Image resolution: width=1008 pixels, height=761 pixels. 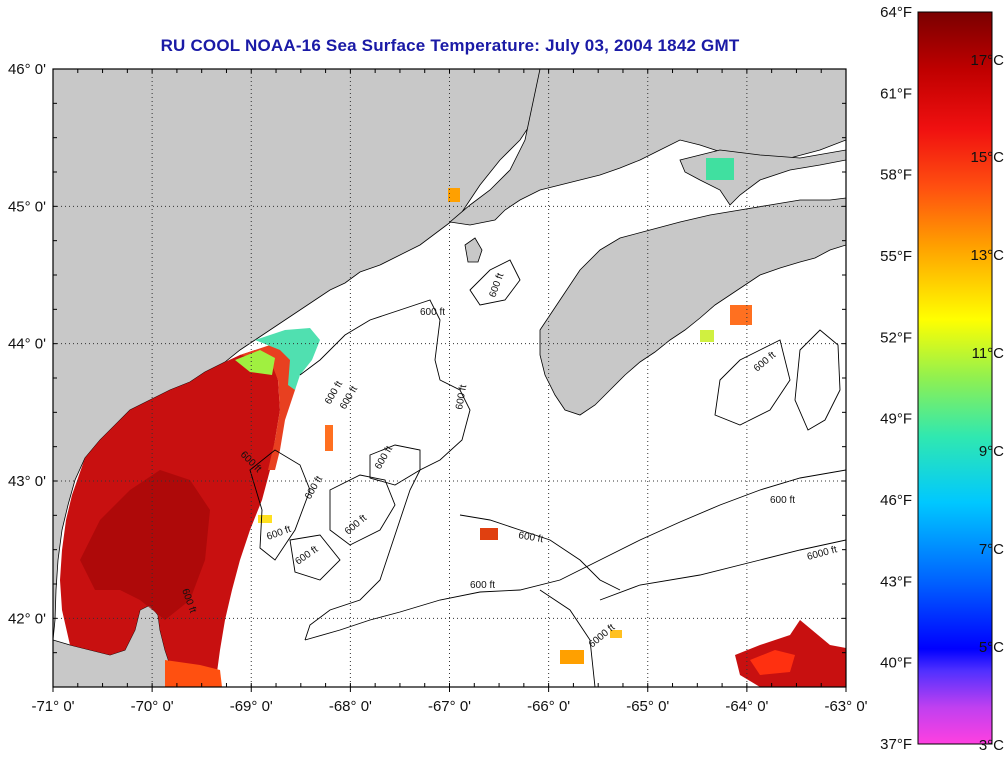 I want to click on longitude-label: -63° 0', so click(x=845, y=706).